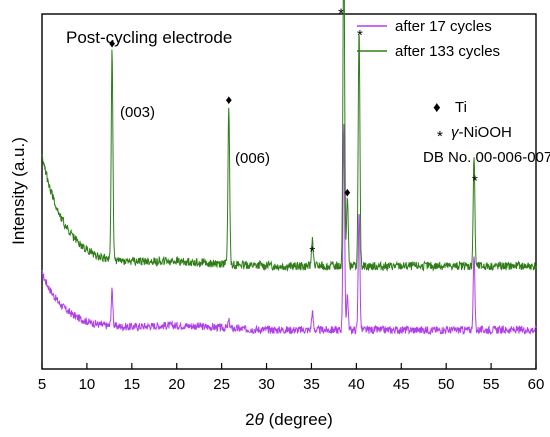 The width and height of the screenshot is (550, 437). Describe the element at coordinates (266, 384) in the screenshot. I see `x-tick-label: 30` at that location.